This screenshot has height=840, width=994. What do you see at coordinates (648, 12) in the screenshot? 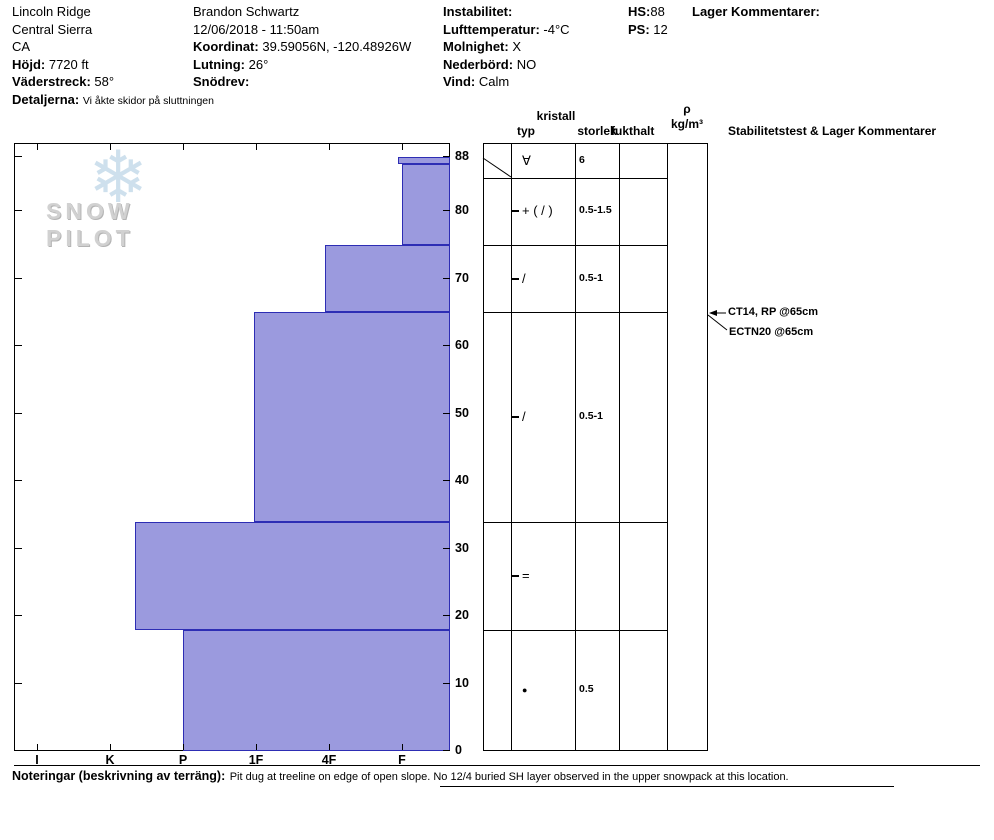
I see `hs-row: HS:88` at bounding box center [648, 12].